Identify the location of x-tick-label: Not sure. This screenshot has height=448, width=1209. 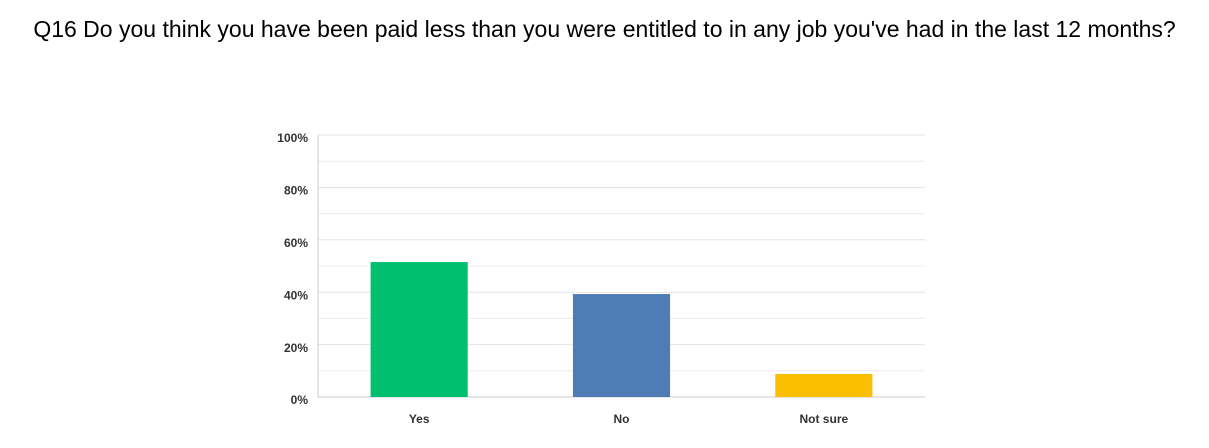
(823, 419).